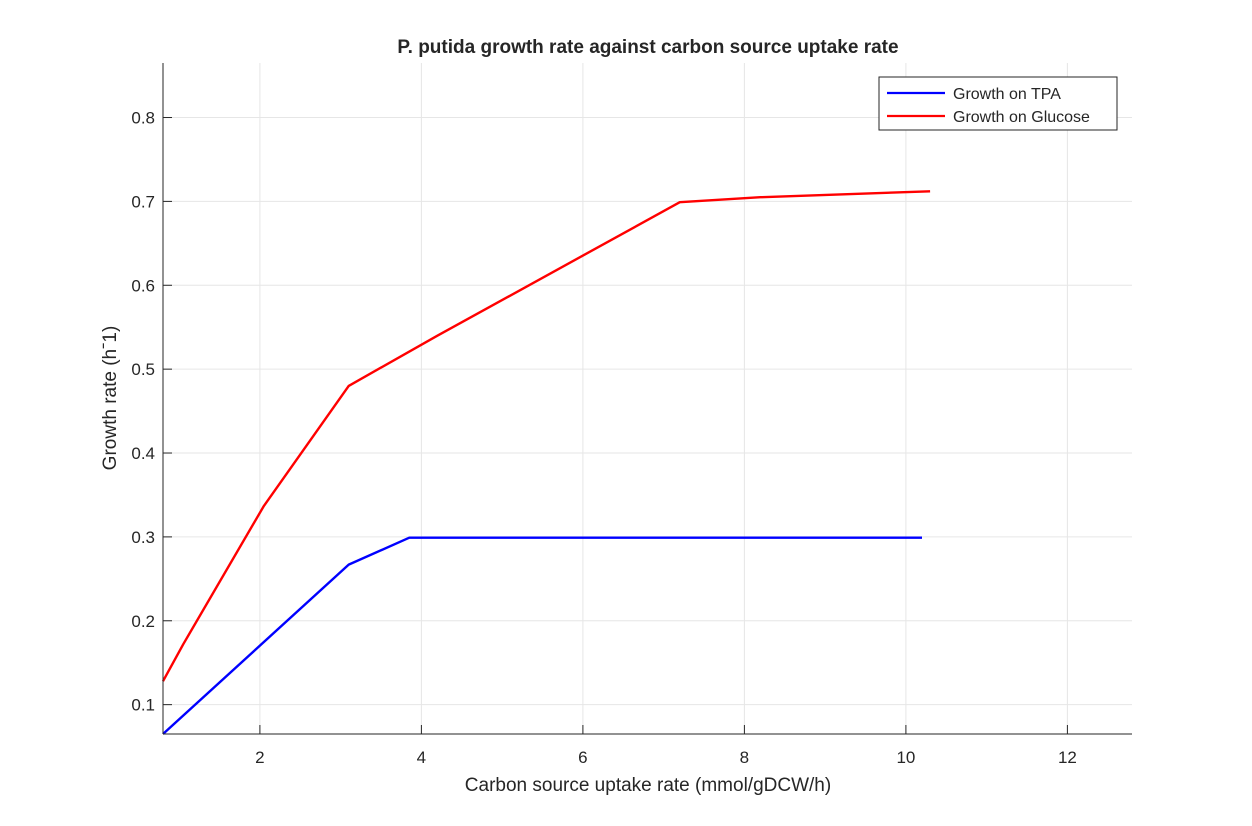 The image size is (1252, 826). What do you see at coordinates (143, 369) in the screenshot?
I see `y-tick-label: 0.5` at bounding box center [143, 369].